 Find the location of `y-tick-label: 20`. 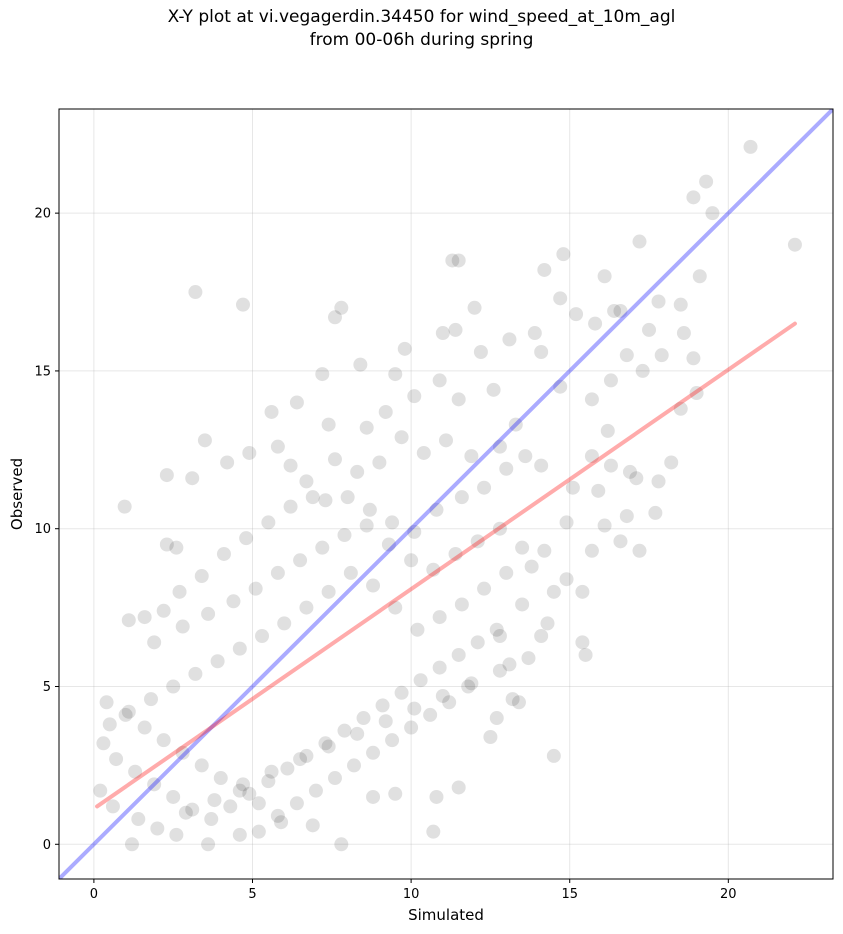

y-tick-label: 20 is located at coordinates (42, 214).